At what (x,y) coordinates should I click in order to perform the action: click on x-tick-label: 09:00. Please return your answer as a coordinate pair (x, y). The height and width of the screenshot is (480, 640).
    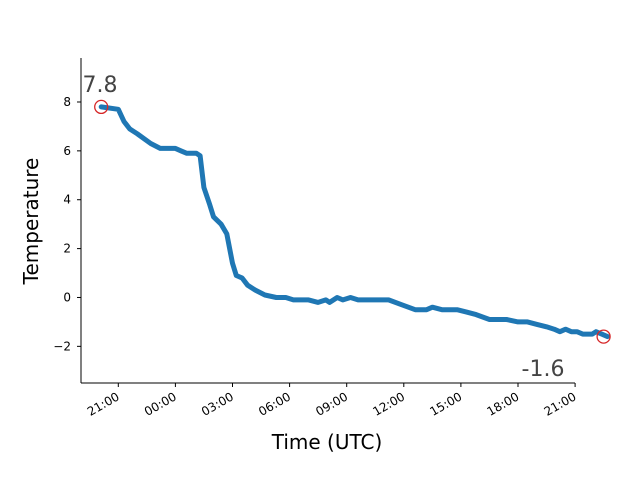
    Looking at the image, I should click on (331, 403).